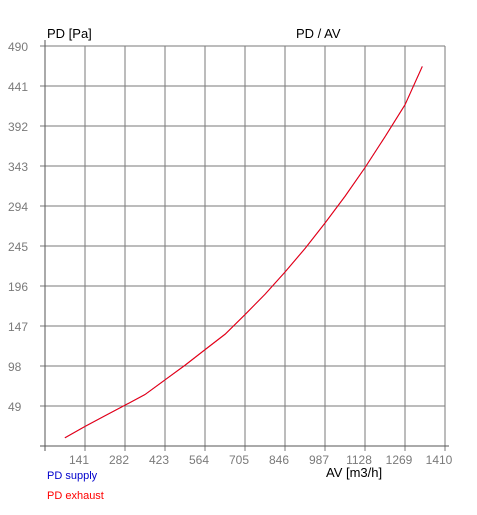 This screenshot has width=477, height=515. I want to click on y-tick-label: 98, so click(15, 367).